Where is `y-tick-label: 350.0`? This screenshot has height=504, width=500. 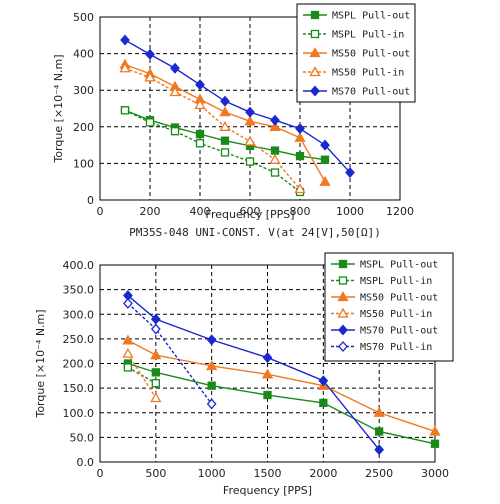
y-tick-label: 350.0 is located at coordinates (79, 290).